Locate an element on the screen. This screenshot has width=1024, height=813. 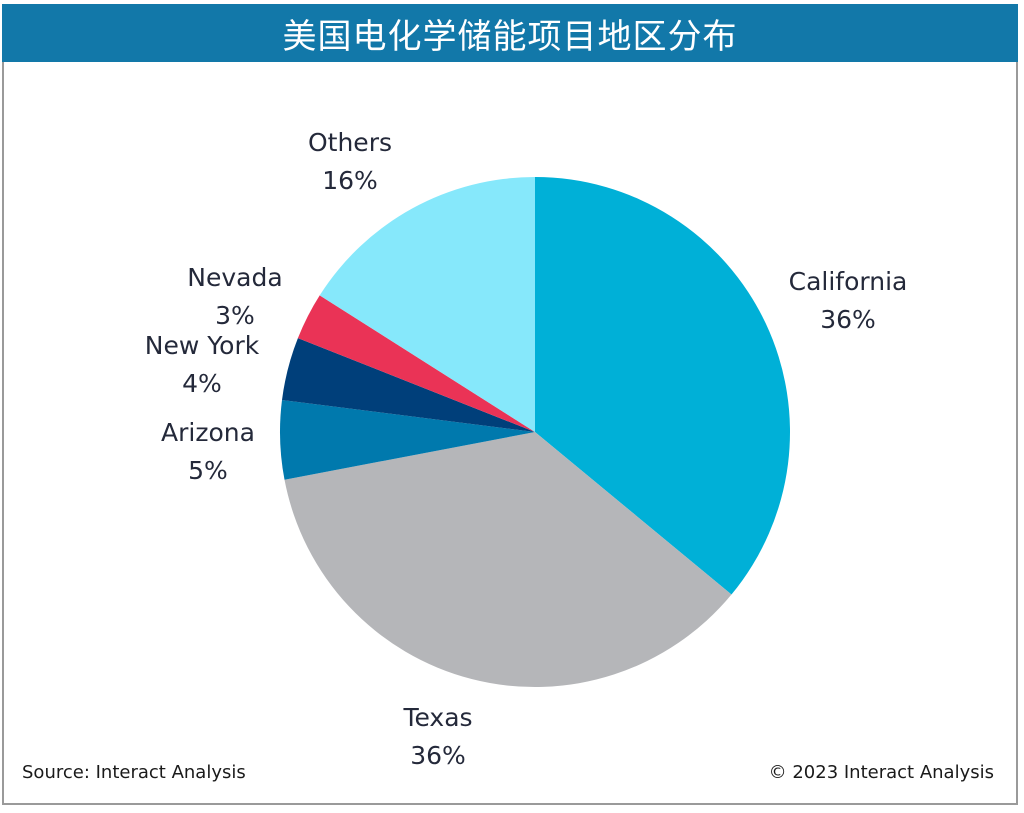
title-bar: 美国电化学储能项目地区分布 is located at coordinates (510, 33).